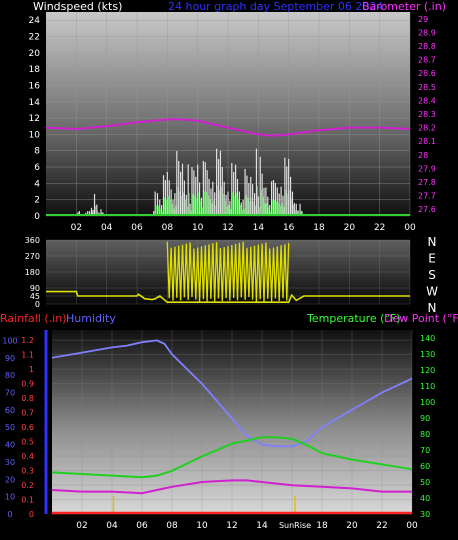 Image resolution: width=458 pixels, height=540 pixels. Describe the element at coordinates (34, 37) in the screenshot. I see `wind-tick-label: 22` at that location.